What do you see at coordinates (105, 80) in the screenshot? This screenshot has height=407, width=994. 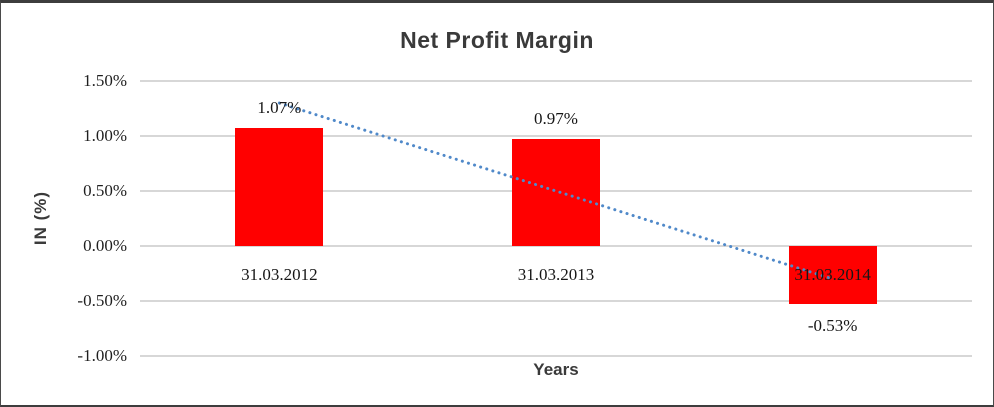 I see `y-tick-label: 1.50%` at bounding box center [105, 80].